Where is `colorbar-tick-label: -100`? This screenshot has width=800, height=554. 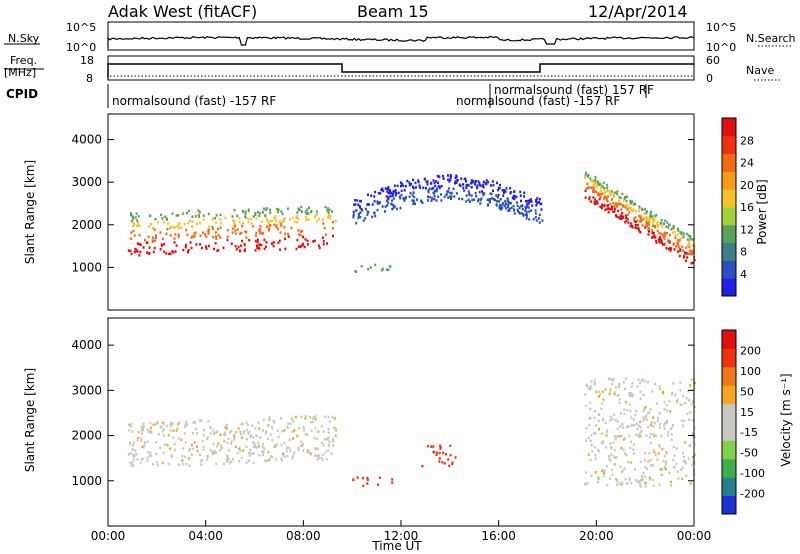 colorbar-tick-label: -100 is located at coordinates (752, 473).